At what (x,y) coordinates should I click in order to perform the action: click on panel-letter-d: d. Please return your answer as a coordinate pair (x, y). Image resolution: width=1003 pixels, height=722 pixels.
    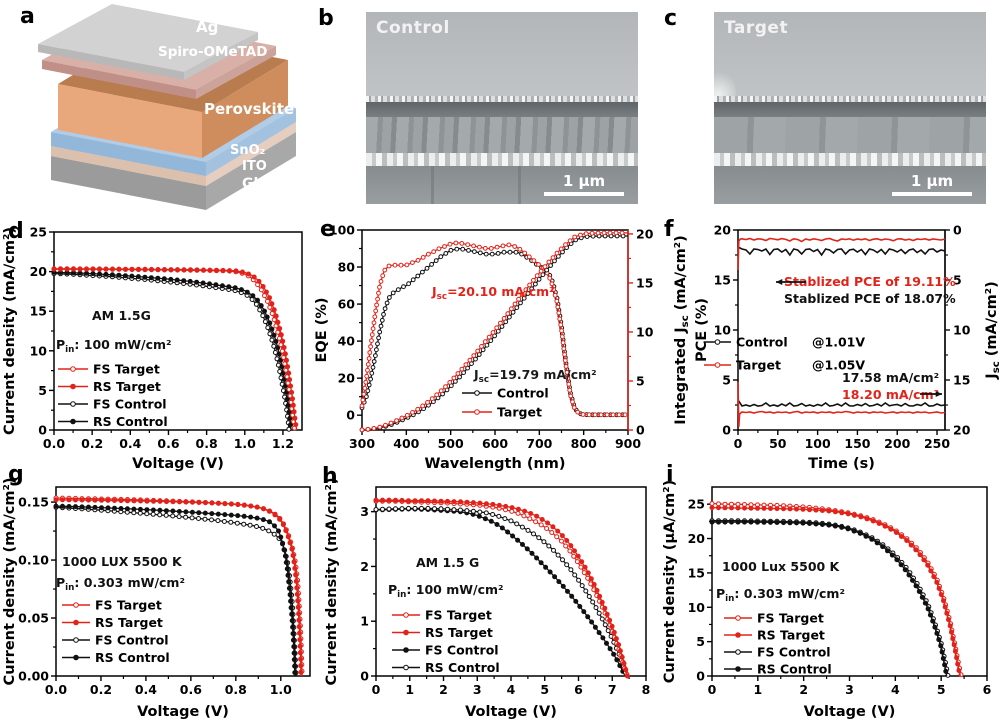
    Looking at the image, I should click on (16, 231).